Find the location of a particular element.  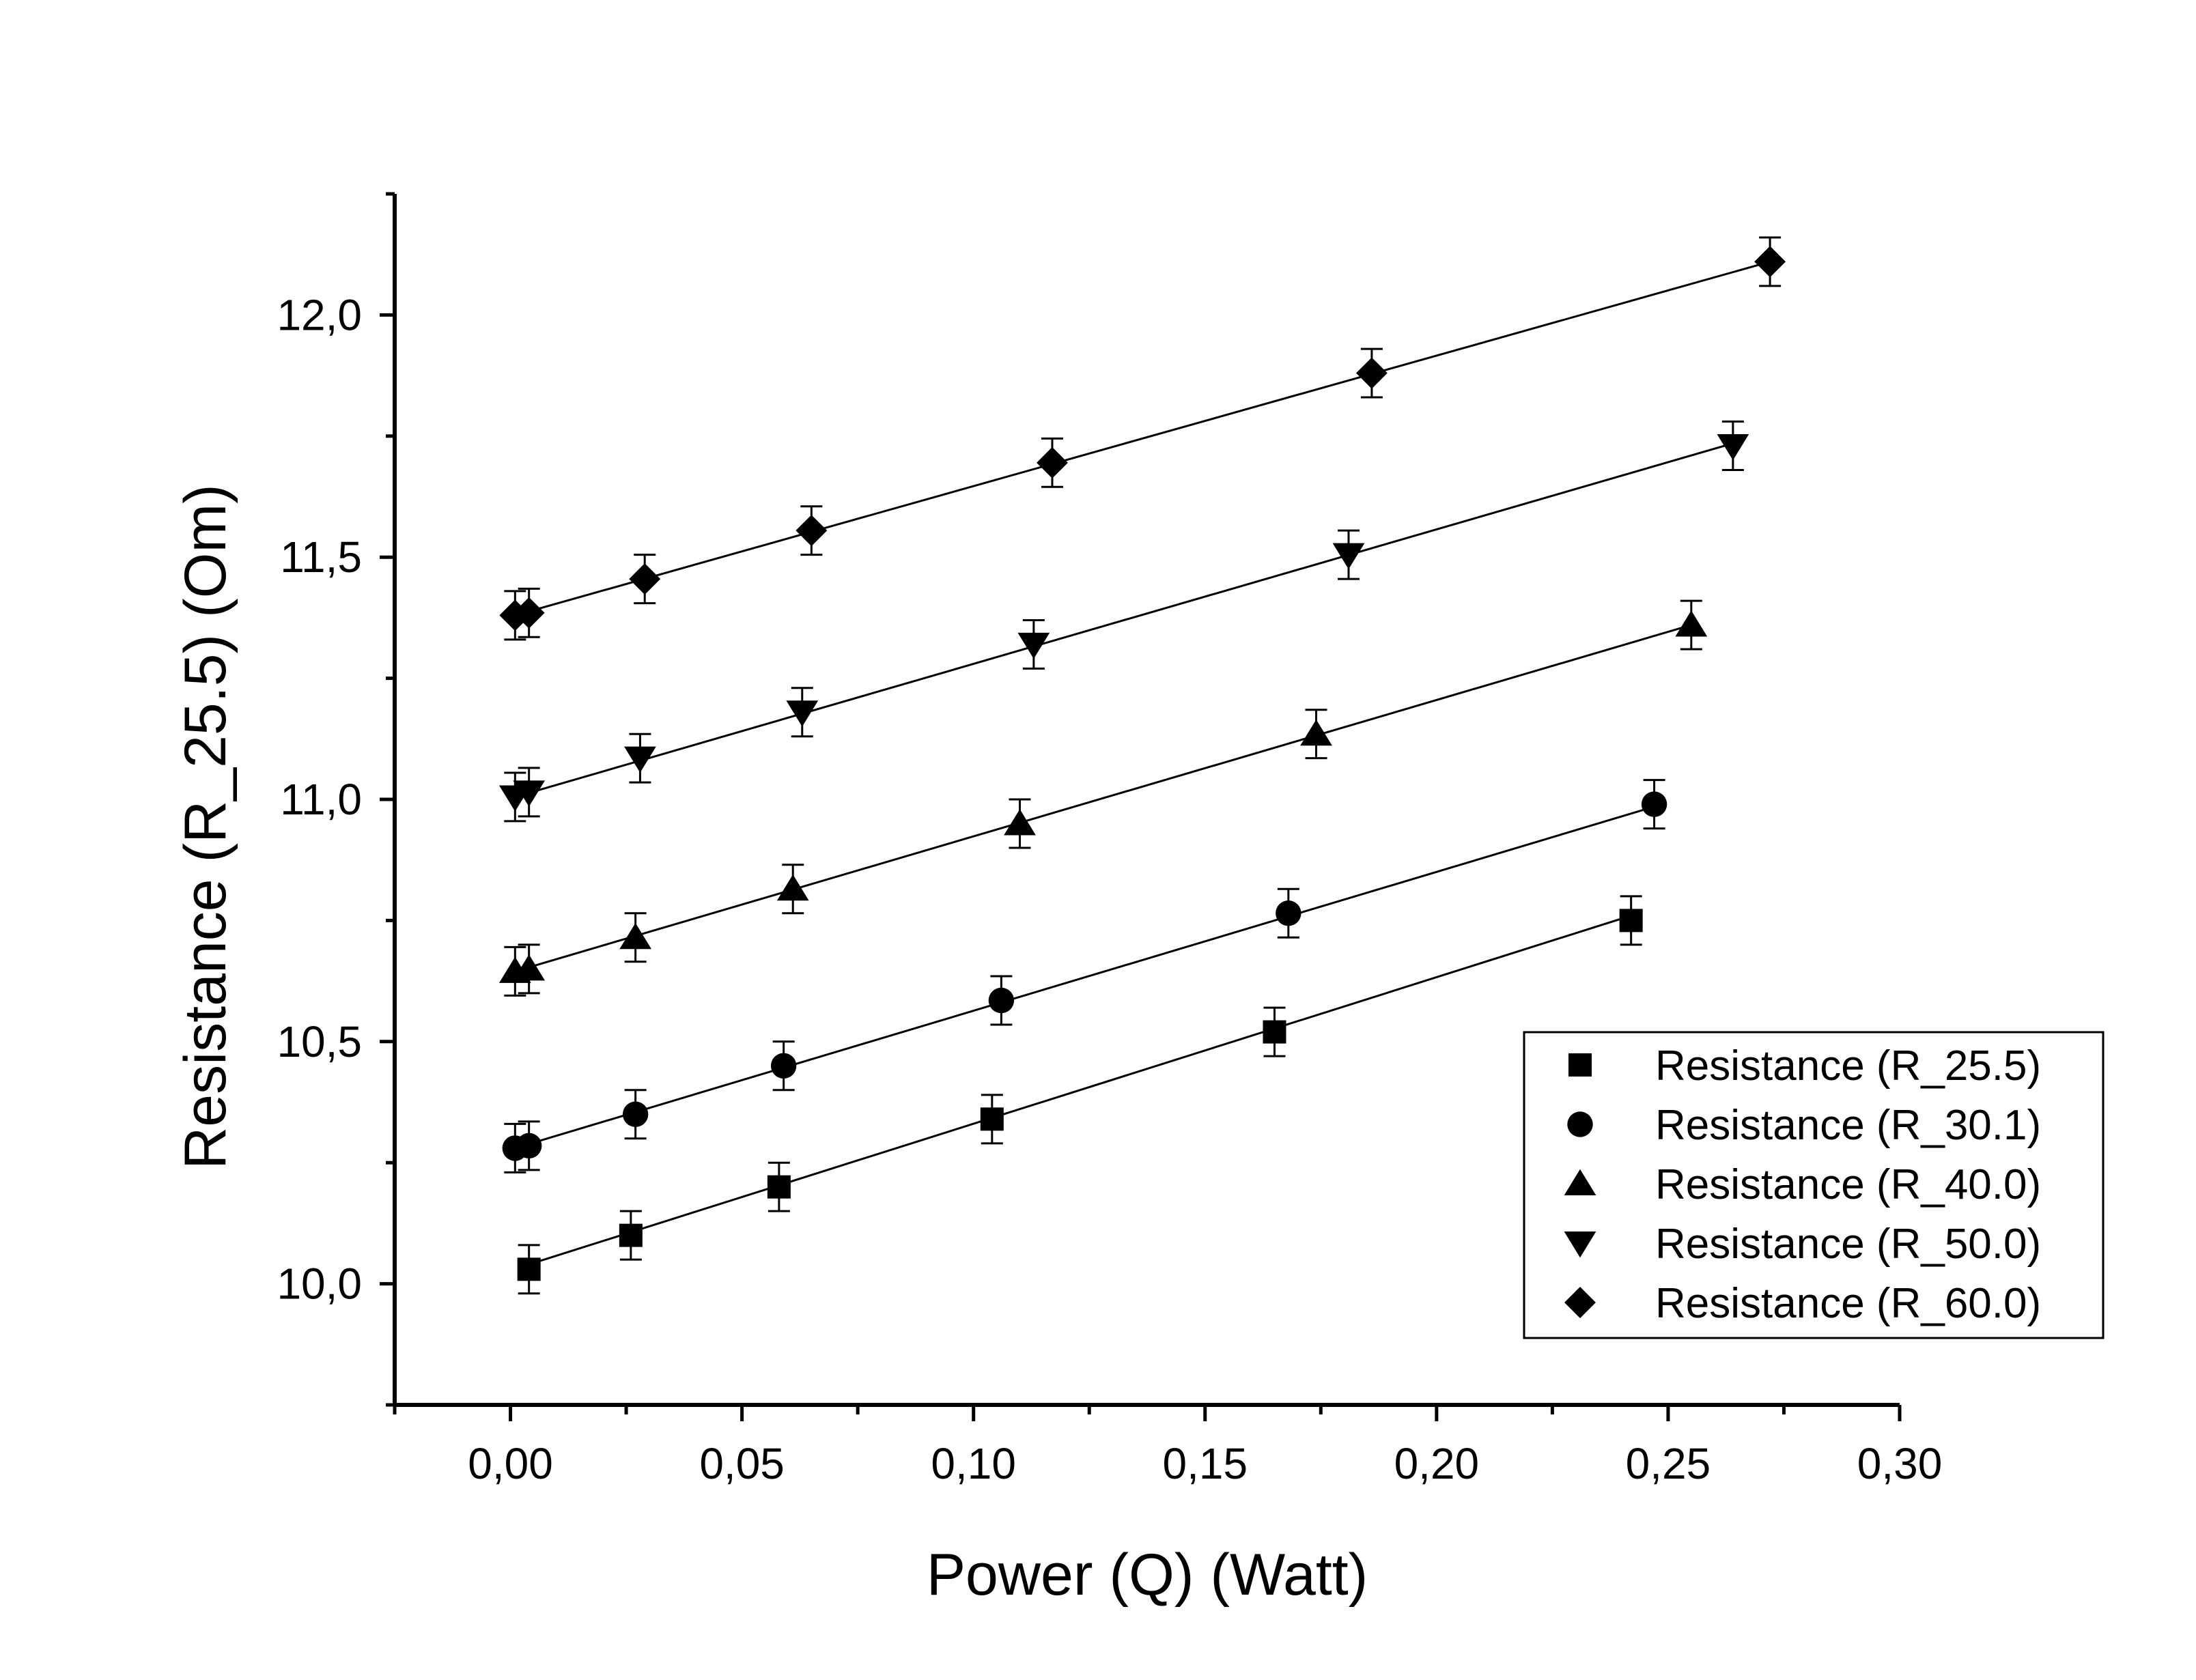

legend-marker-triangle-down is located at coordinates (1580, 1244).